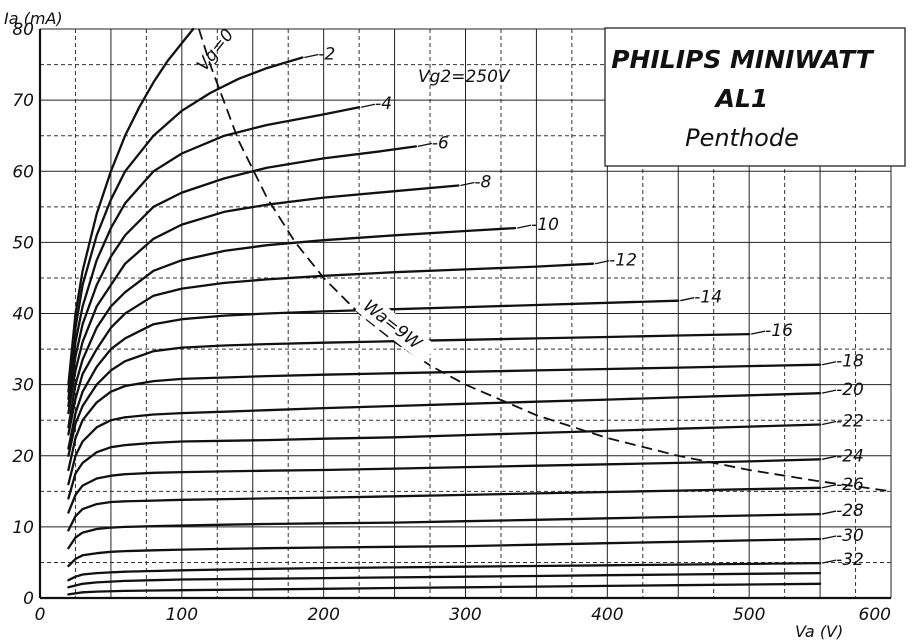 The image size is (914, 644). What do you see at coordinates (23, 386) in the screenshot?
I see `y-tick-label: 30` at bounding box center [23, 386].